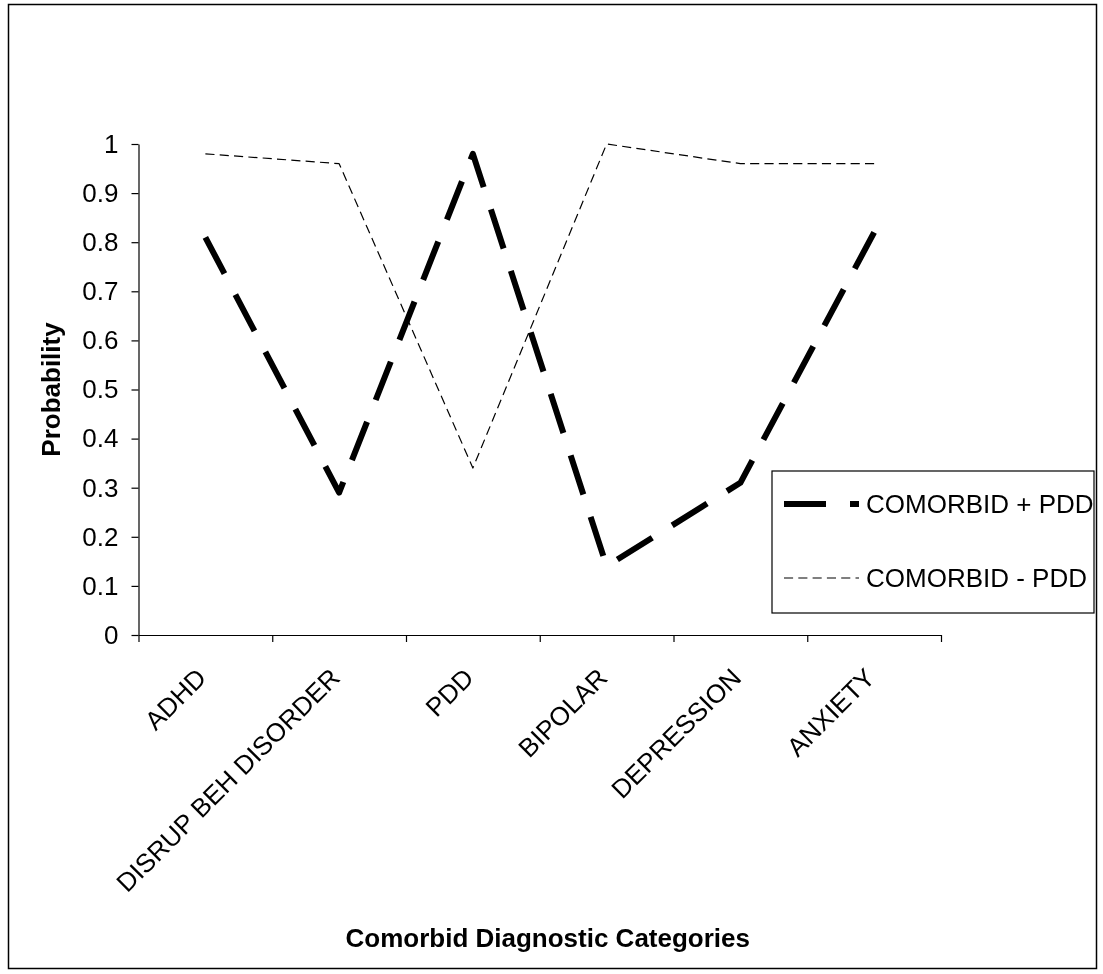  What do you see at coordinates (100, 291) in the screenshot?
I see `y-tick-label: 0.7` at bounding box center [100, 291].